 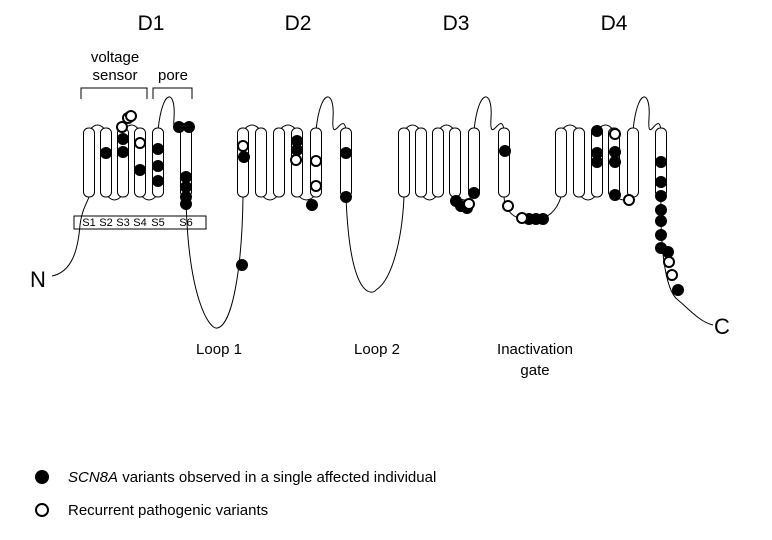 I want to click on domain-label-d1: D1, so click(x=151, y=23).